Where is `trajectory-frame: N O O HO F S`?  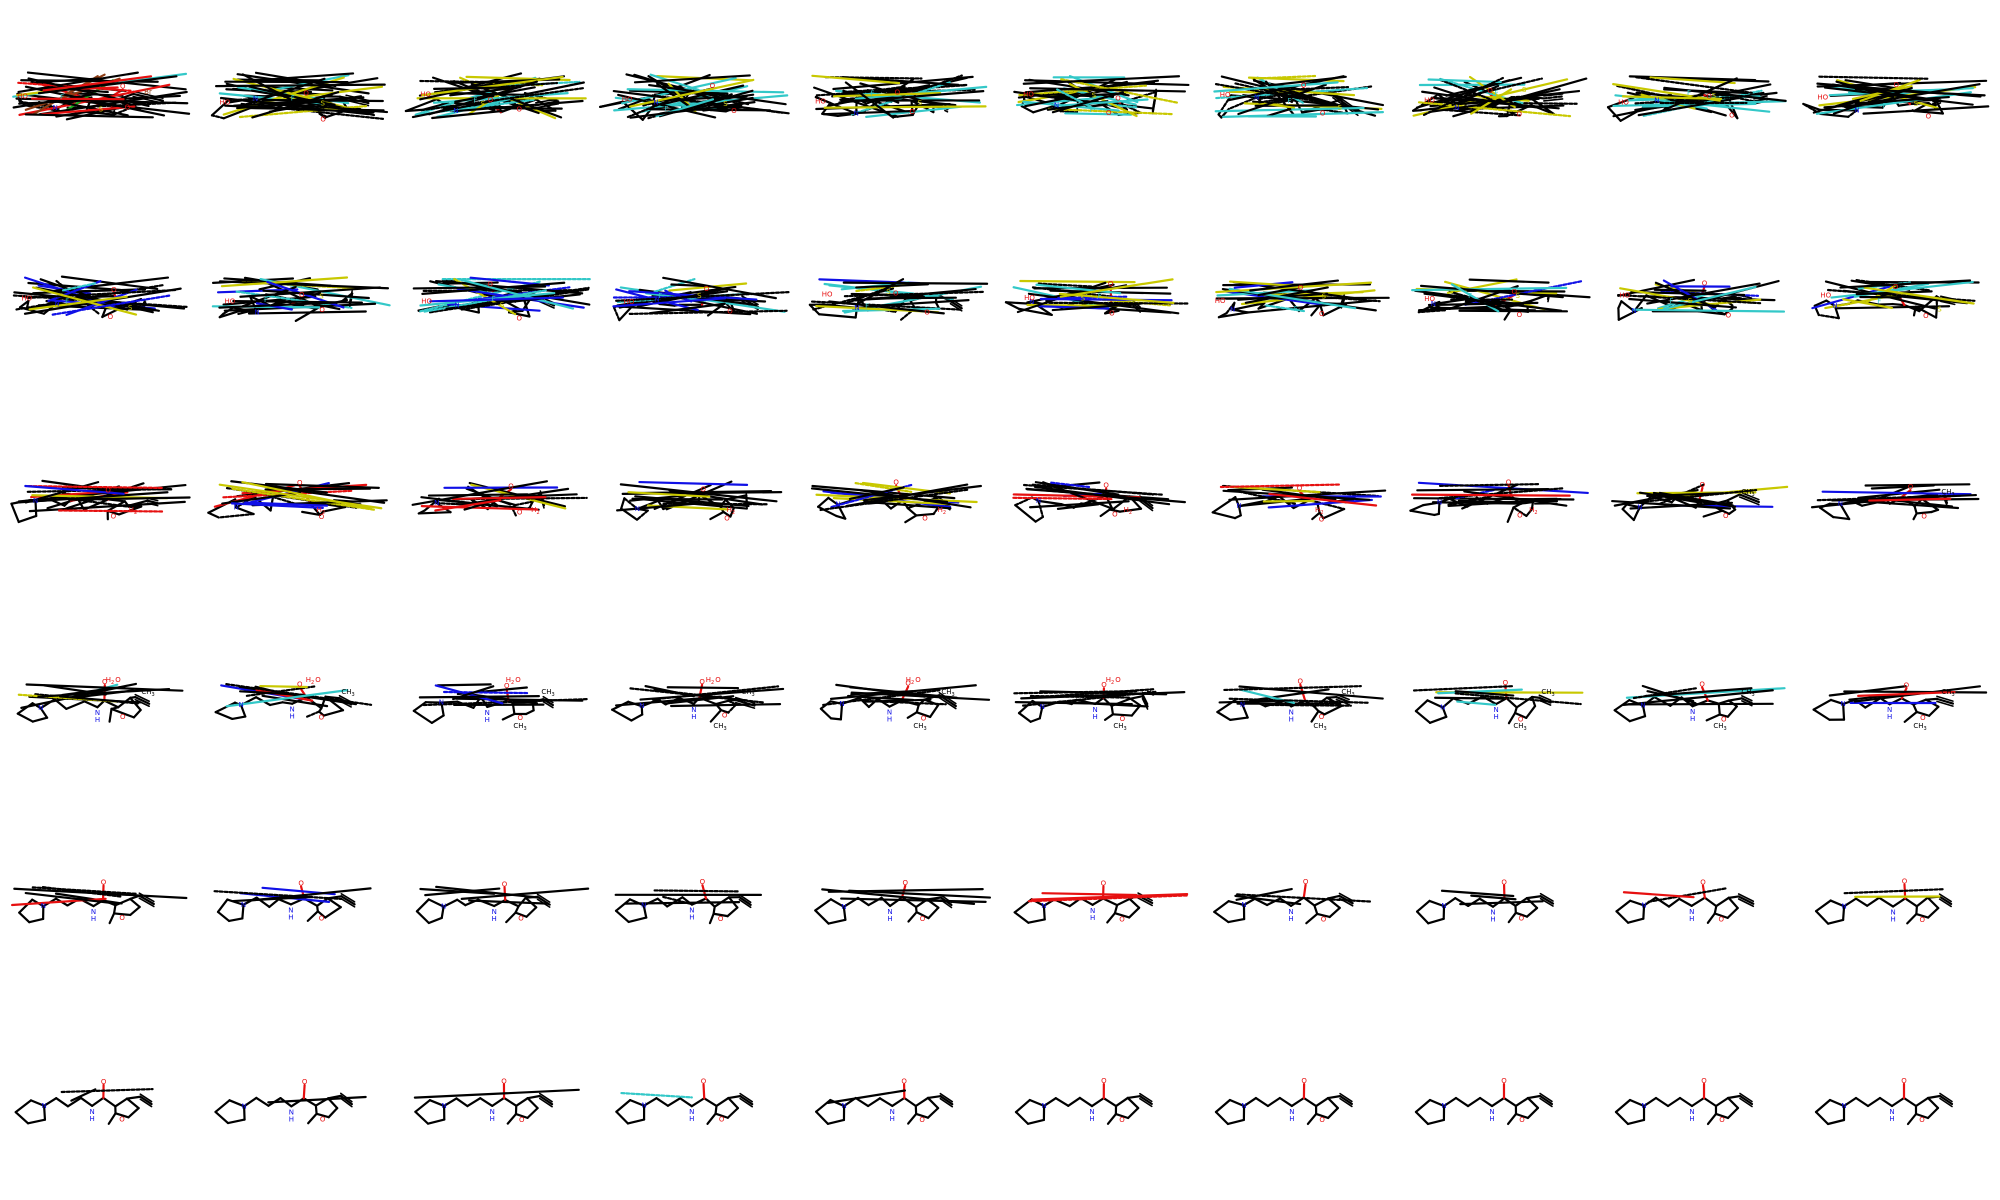
trajectory-frame: N O O HO F S is located at coordinates (900, 100).